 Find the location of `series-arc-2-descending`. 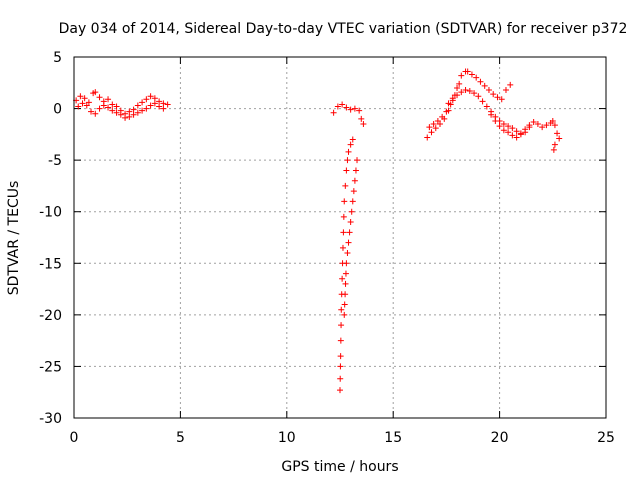

series-arc-2-descending is located at coordinates (346, 265).